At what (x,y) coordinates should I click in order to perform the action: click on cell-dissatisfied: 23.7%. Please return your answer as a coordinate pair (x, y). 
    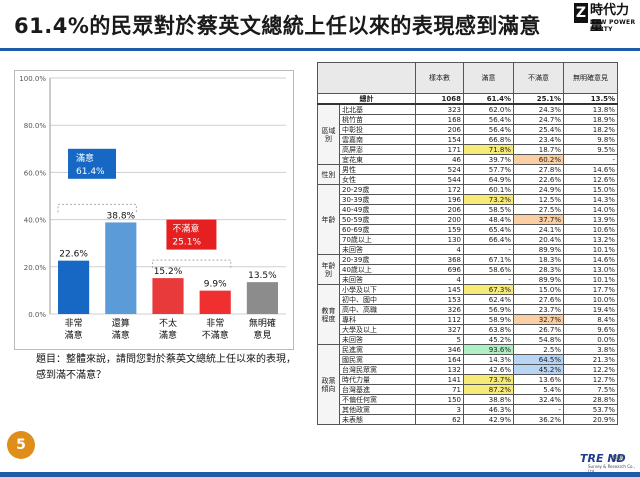
    Looking at the image, I should click on (538, 309).